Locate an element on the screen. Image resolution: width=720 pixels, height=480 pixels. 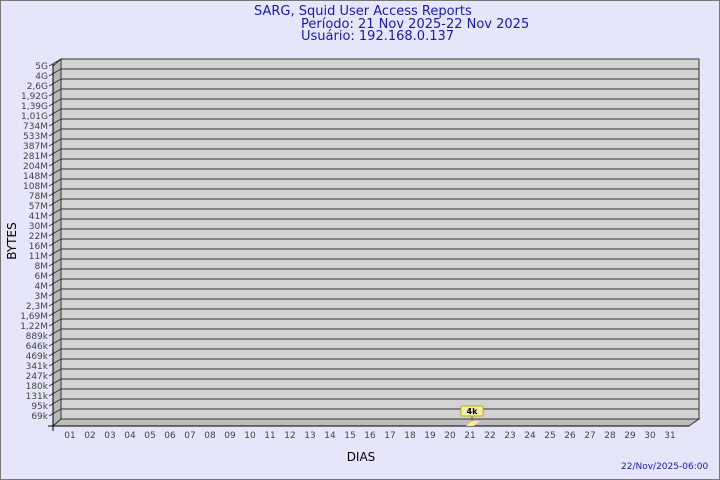
x-tick-label: 04 is located at coordinates (130, 436).